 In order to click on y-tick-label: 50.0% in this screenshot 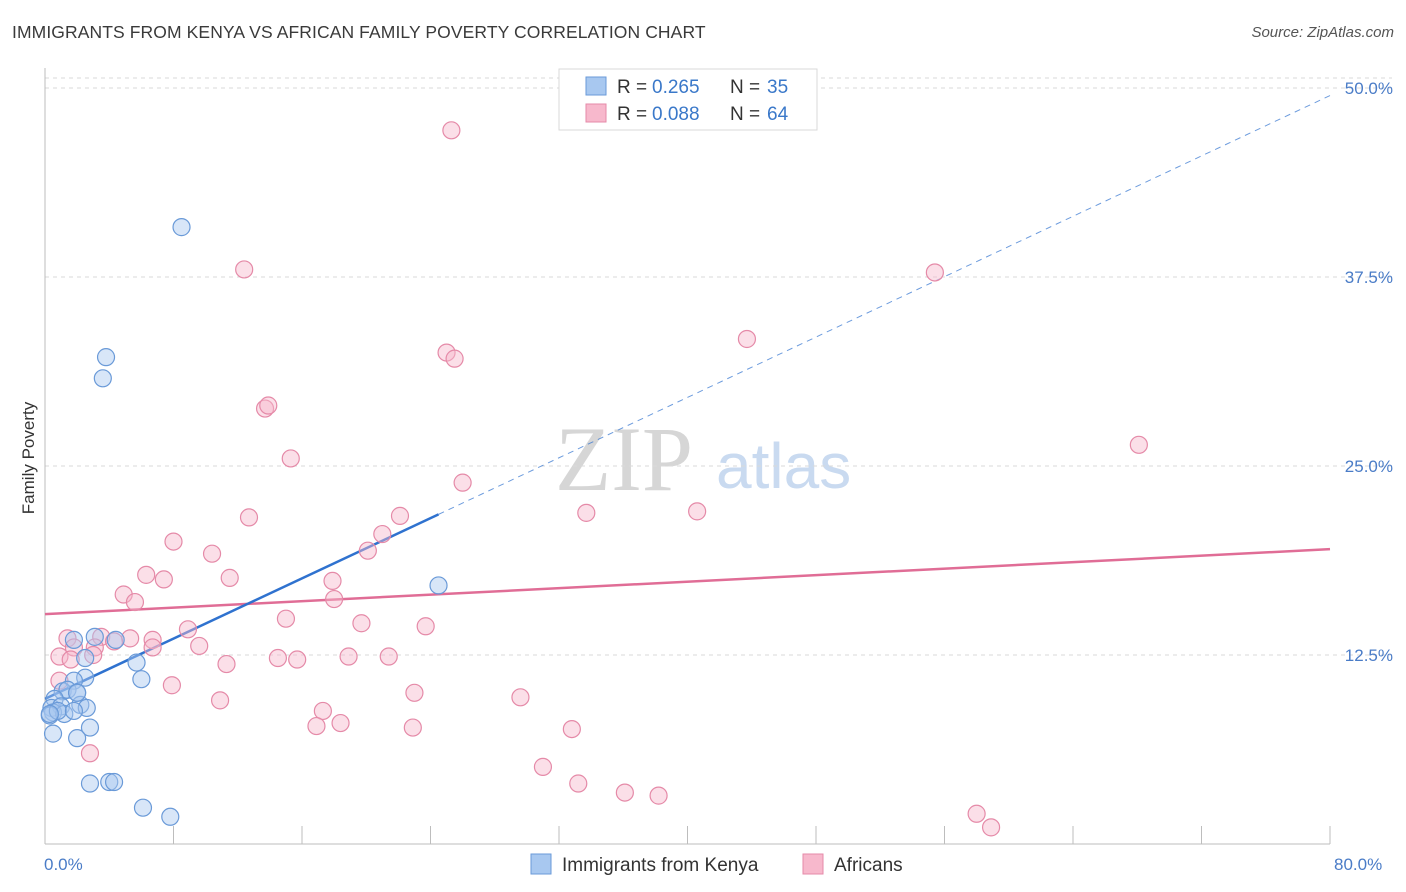, I will do `click(1369, 88)`.